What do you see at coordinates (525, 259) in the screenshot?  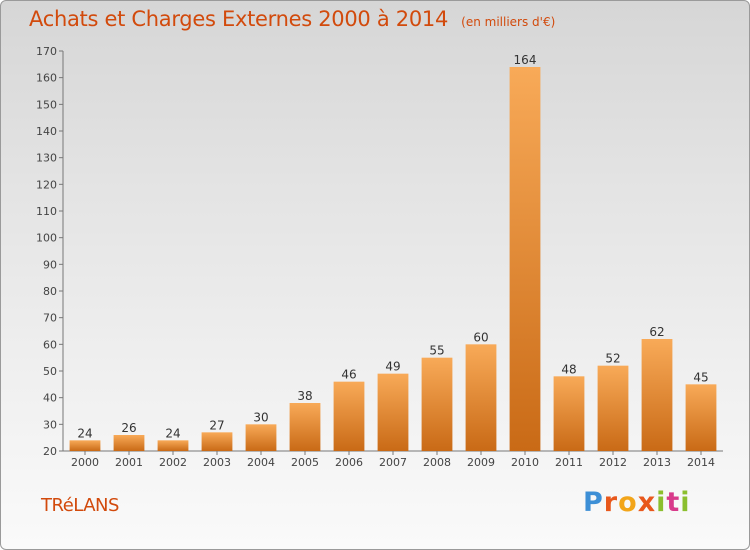 I see `bar-2010` at bounding box center [525, 259].